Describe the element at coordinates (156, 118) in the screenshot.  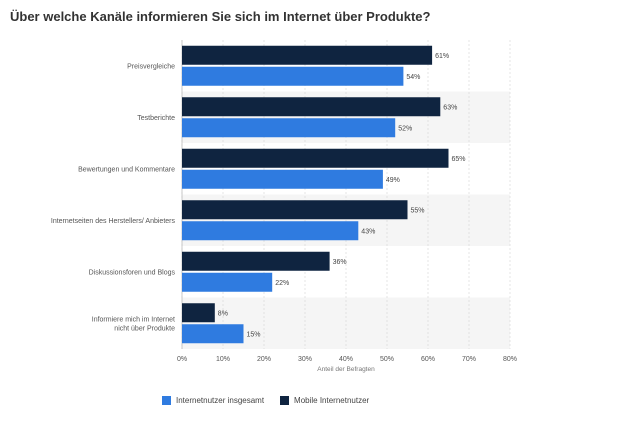
I see `category-label: Testberichte` at that location.